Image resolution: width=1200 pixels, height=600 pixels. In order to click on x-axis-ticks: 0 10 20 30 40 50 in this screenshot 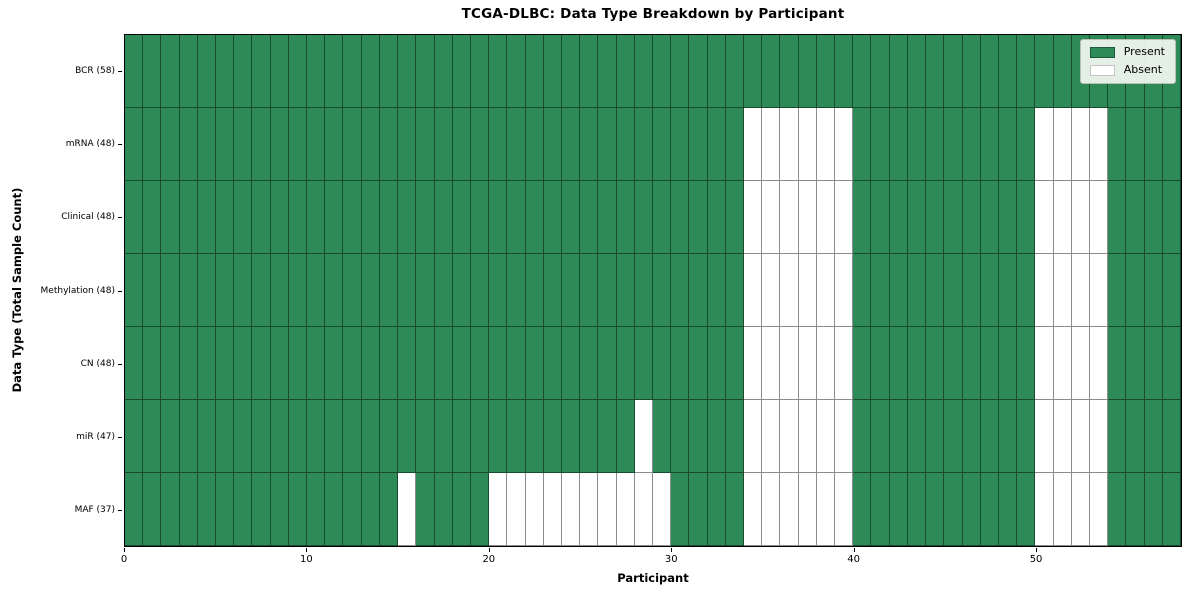, I will do `click(651, 559)`.